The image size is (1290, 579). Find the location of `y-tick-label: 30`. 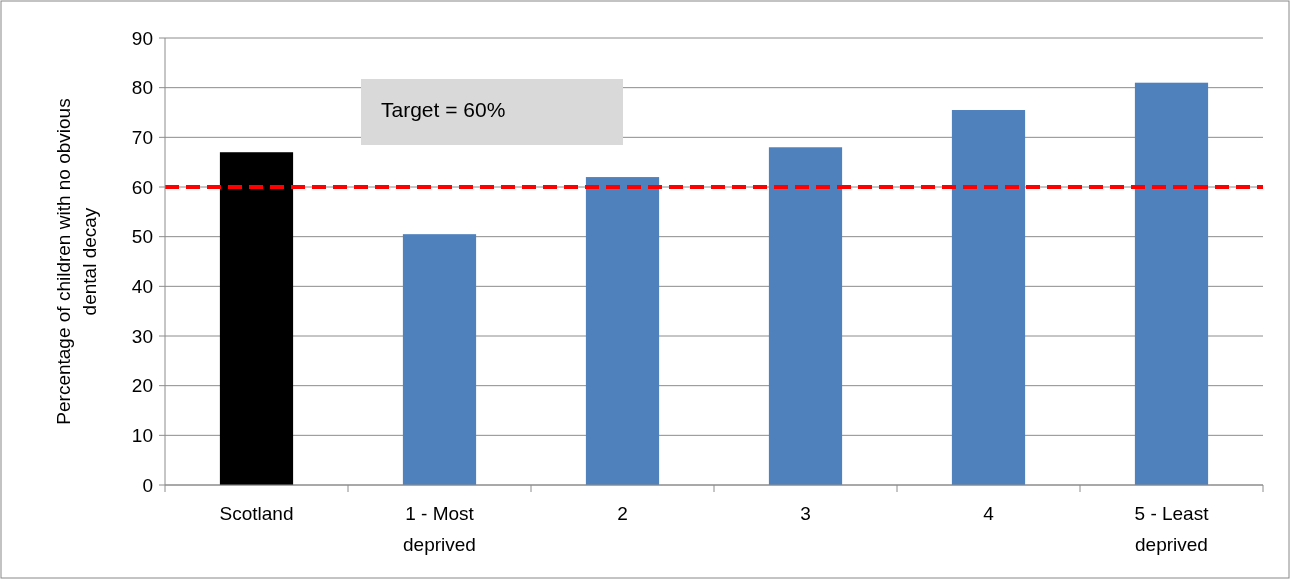

y-tick-label: 30 is located at coordinates (142, 336).